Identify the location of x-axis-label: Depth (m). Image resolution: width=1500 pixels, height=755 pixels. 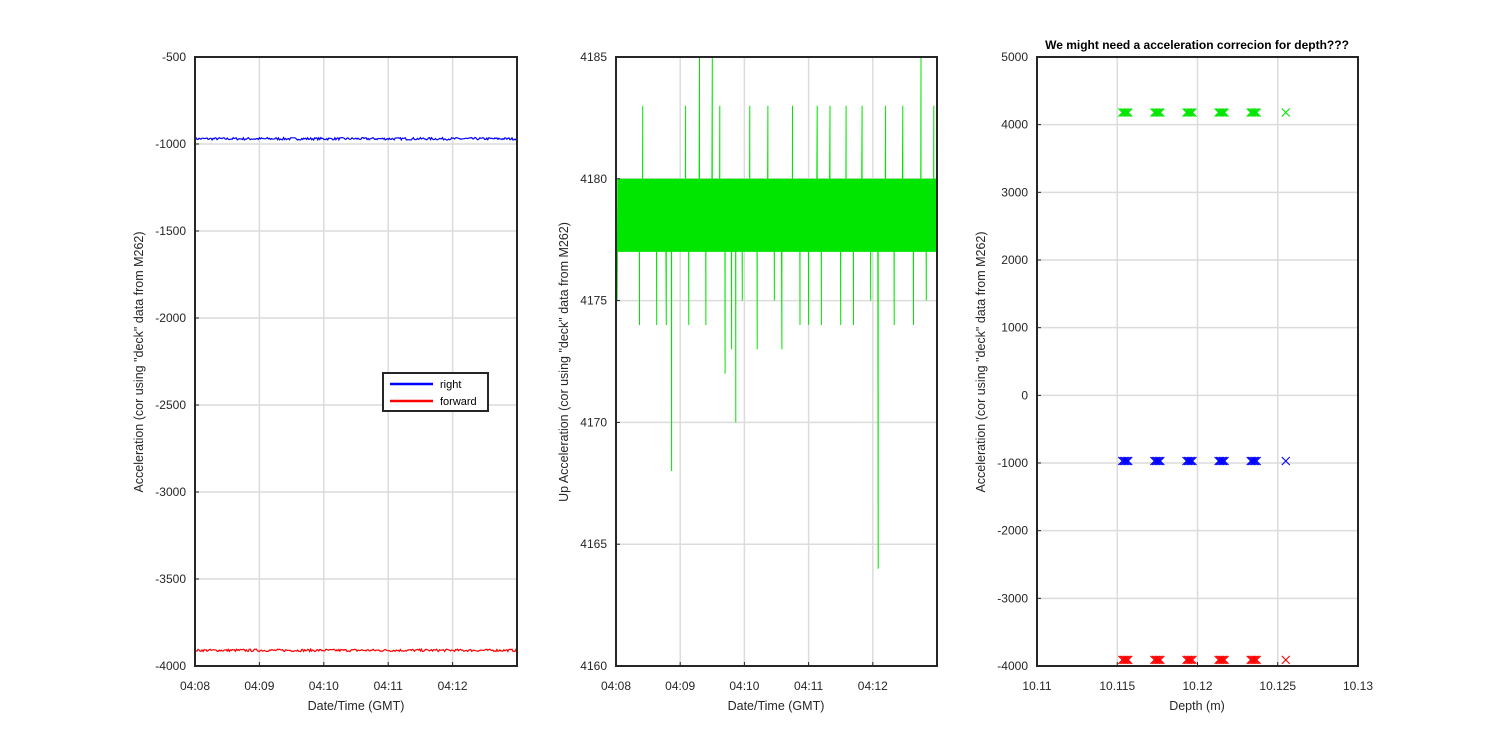
(1197, 706).